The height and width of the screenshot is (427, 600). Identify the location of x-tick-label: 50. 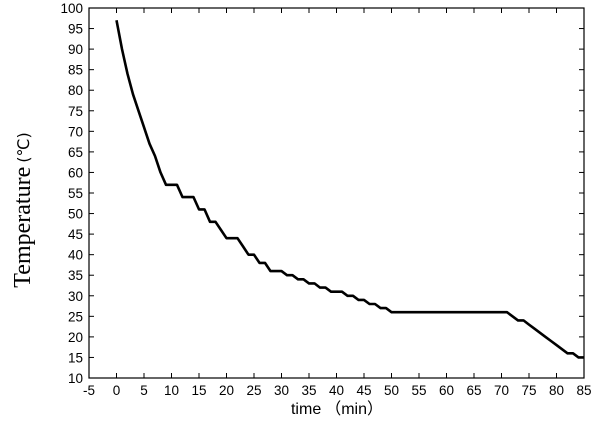
(391, 390).